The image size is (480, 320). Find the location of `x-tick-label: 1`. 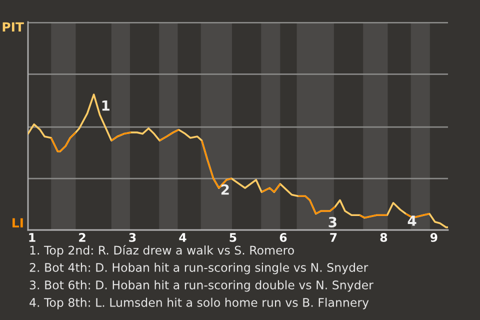

x-tick-label: 1 is located at coordinates (32, 237).